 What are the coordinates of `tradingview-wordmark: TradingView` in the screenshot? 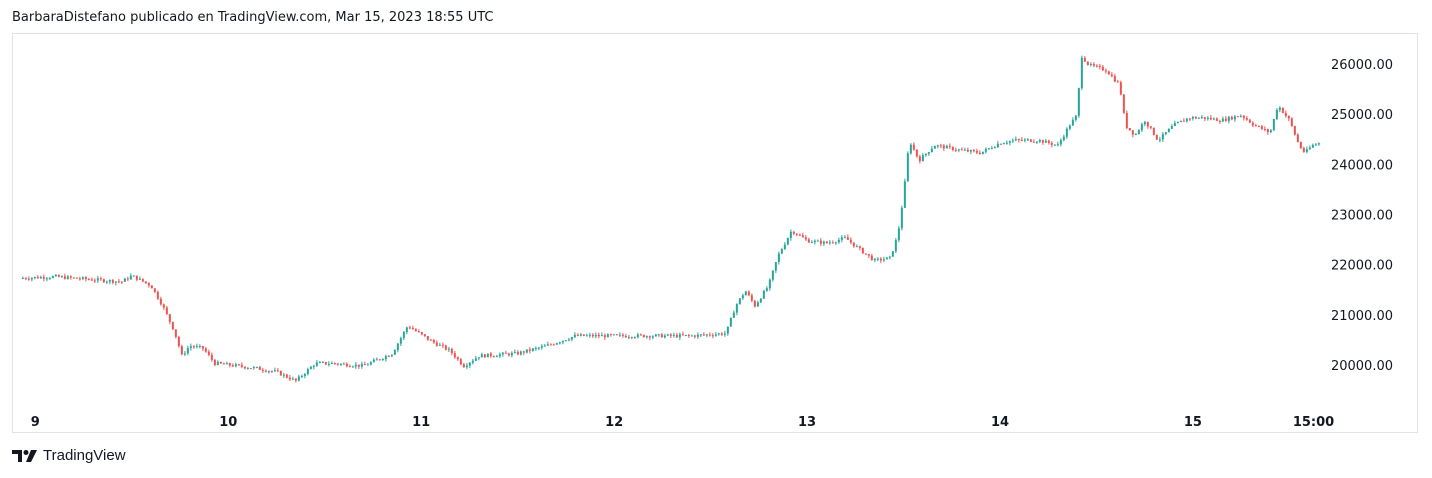 It's located at (84, 455).